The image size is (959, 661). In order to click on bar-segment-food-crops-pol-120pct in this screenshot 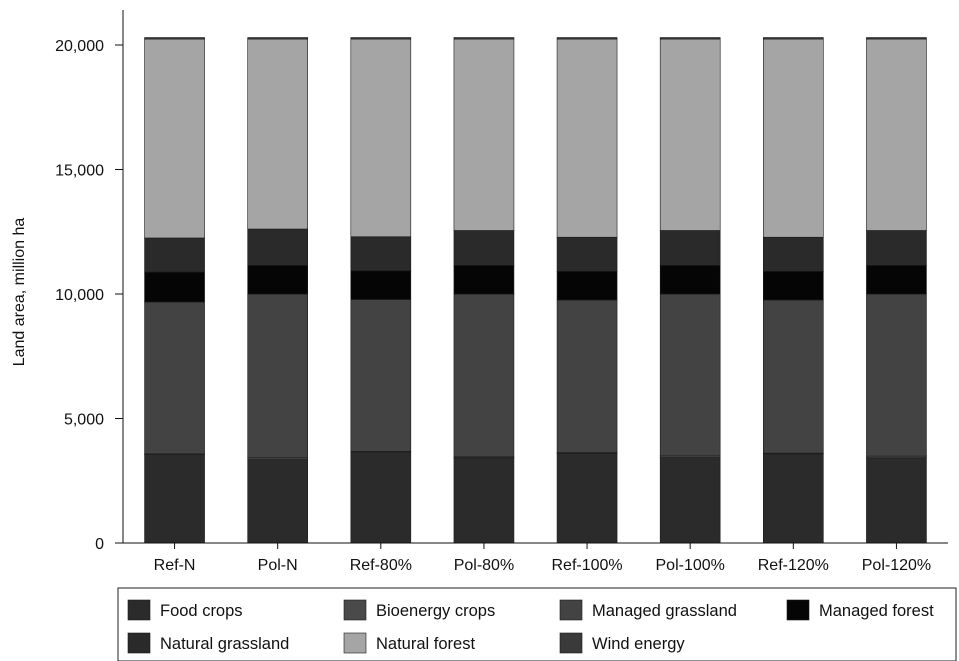, I will do `click(896, 500)`.